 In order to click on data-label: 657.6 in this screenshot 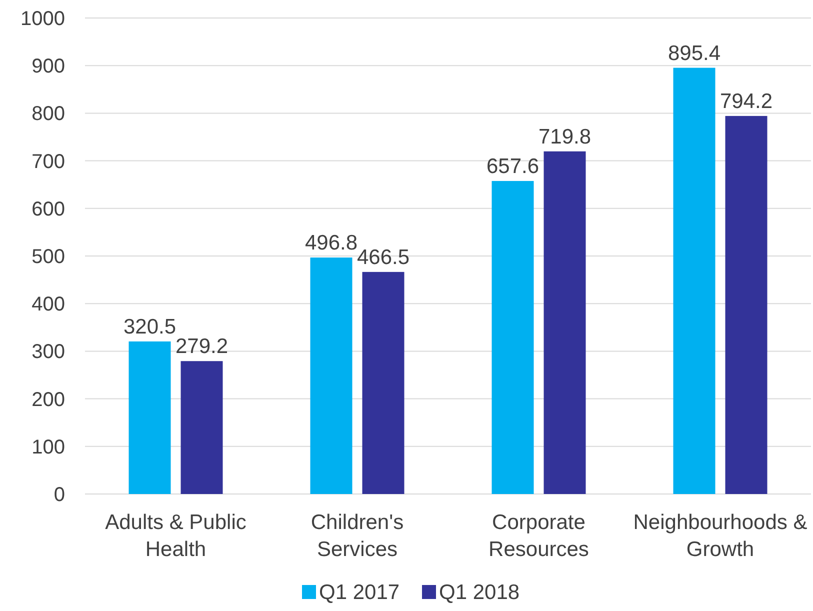, I will do `click(513, 166)`.